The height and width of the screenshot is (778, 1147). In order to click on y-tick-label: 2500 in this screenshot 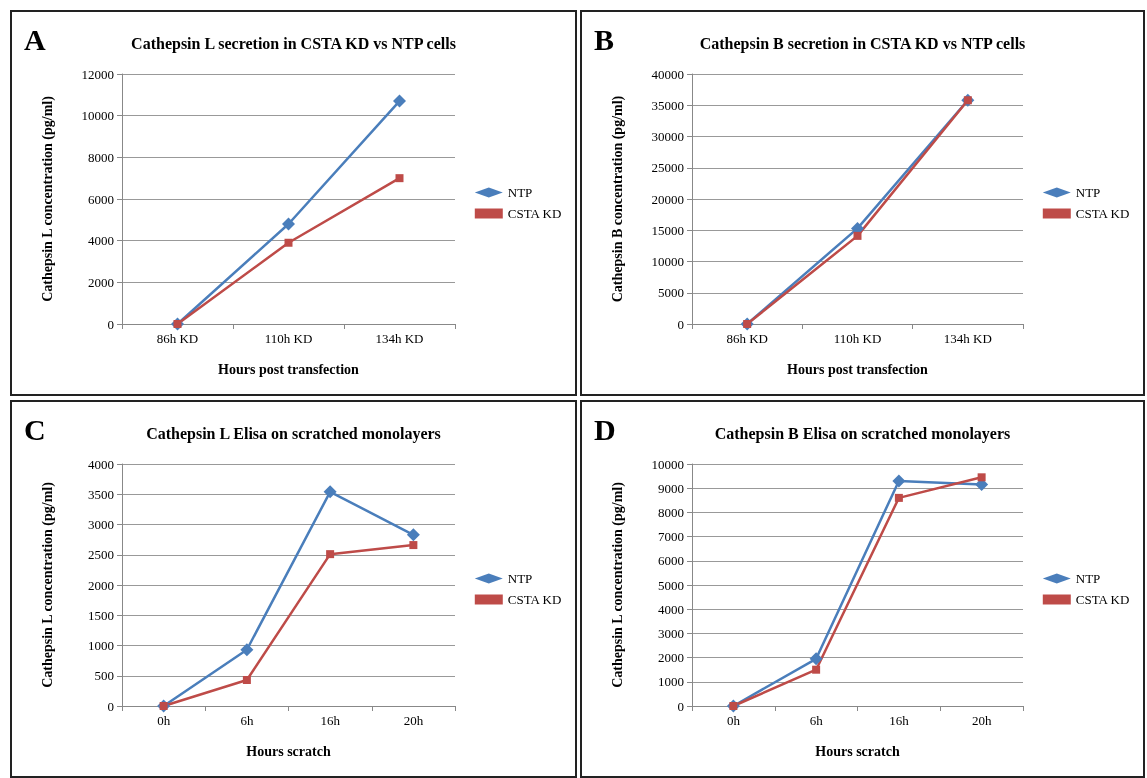, I will do `click(101, 555)`.